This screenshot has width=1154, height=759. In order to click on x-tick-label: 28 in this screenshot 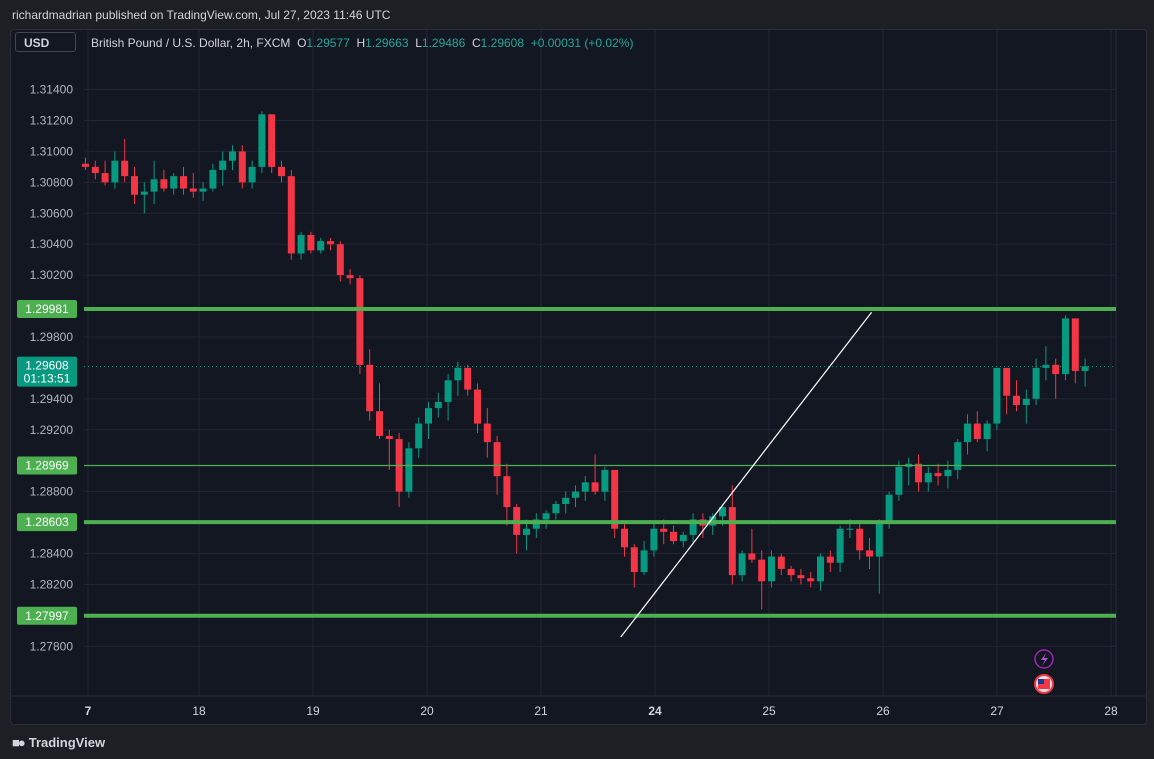, I will do `click(1111, 711)`.